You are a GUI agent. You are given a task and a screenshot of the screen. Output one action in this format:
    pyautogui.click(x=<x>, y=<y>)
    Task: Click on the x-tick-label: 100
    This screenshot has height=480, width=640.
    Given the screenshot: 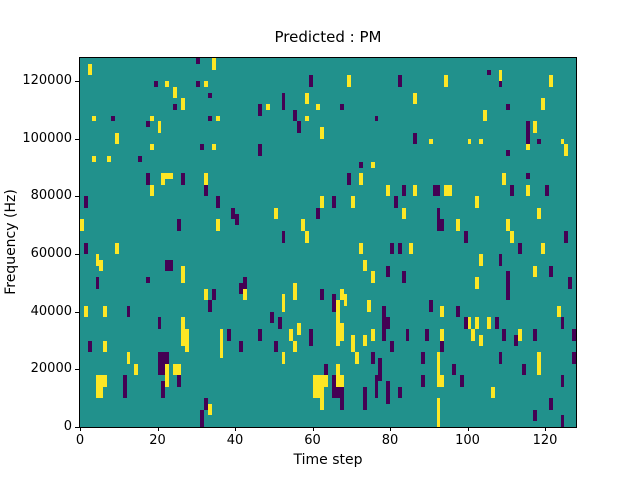 What is the action you would take?
    pyautogui.click(x=467, y=440)
    